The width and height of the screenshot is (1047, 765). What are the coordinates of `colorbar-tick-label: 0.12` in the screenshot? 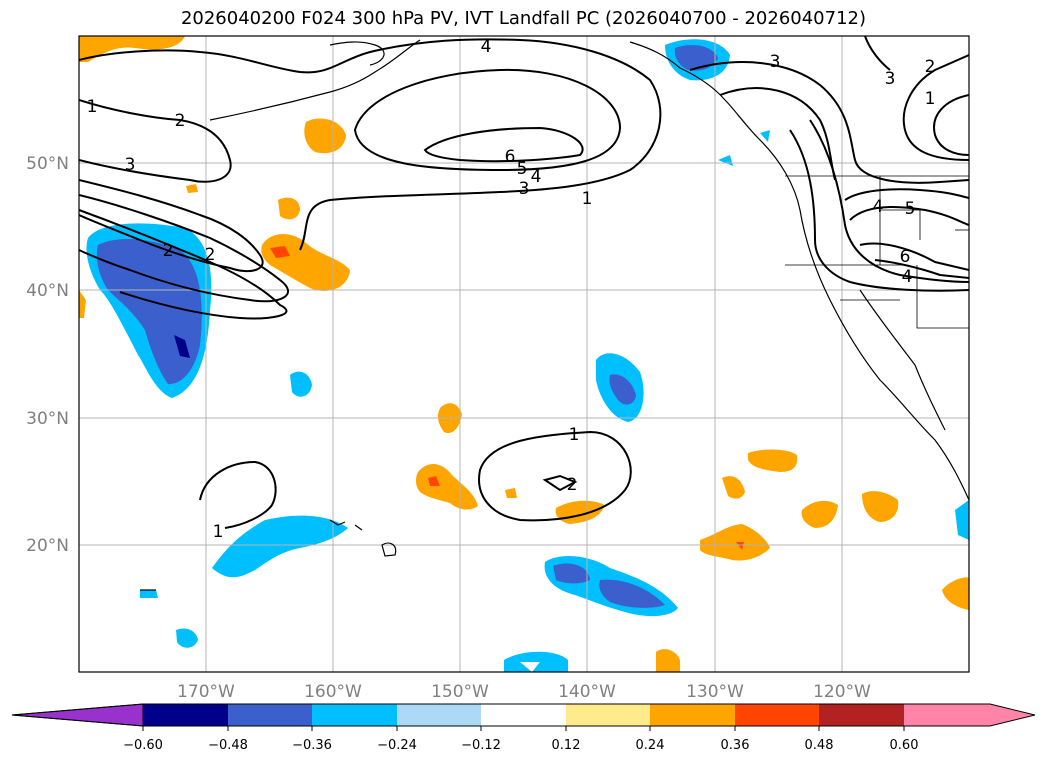 It's located at (566, 745).